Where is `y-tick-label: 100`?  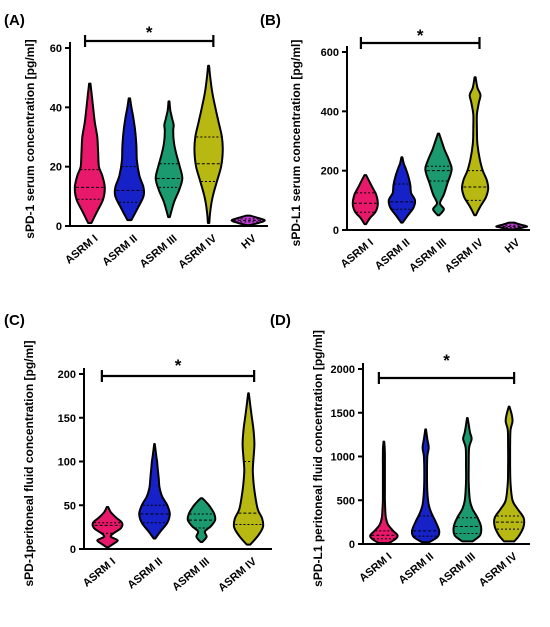 y-tick-label: 100 is located at coordinates (67, 463).